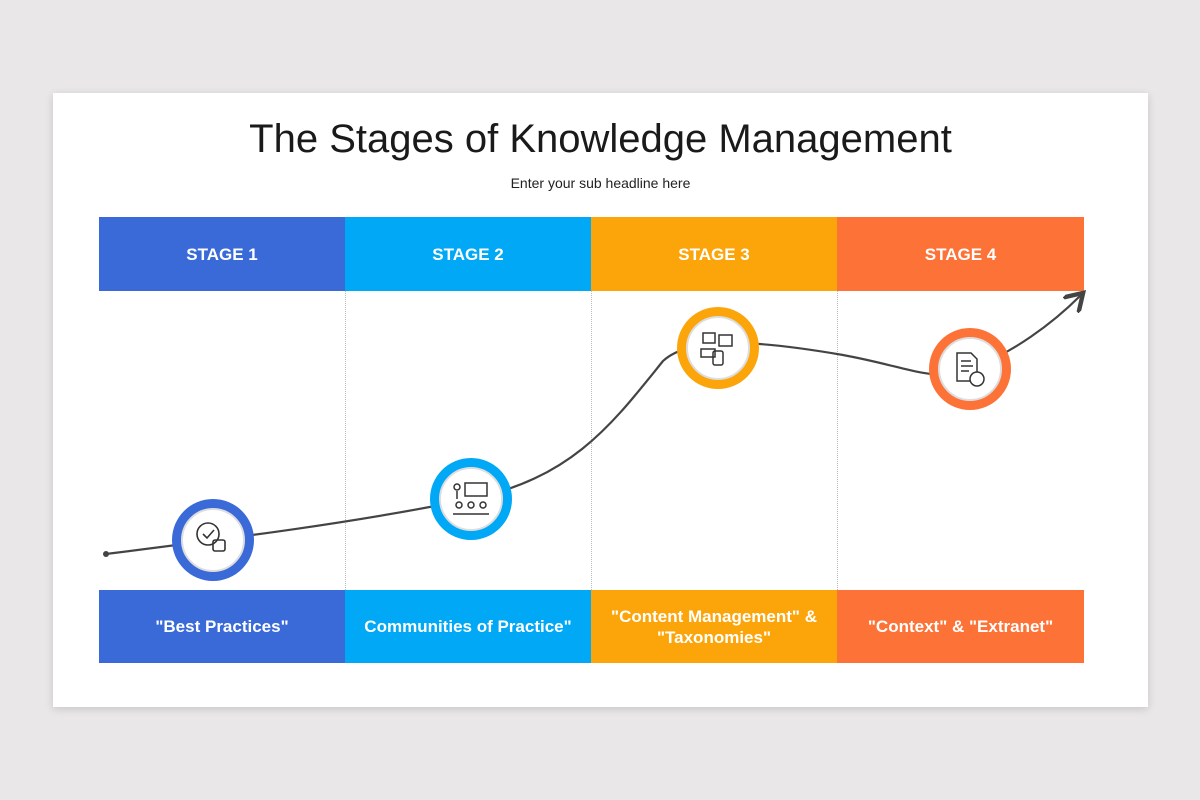 The height and width of the screenshot is (800, 1200). Describe the element at coordinates (600, 183) in the screenshot. I see `page-subtitle: Enter your sub headline here` at that location.